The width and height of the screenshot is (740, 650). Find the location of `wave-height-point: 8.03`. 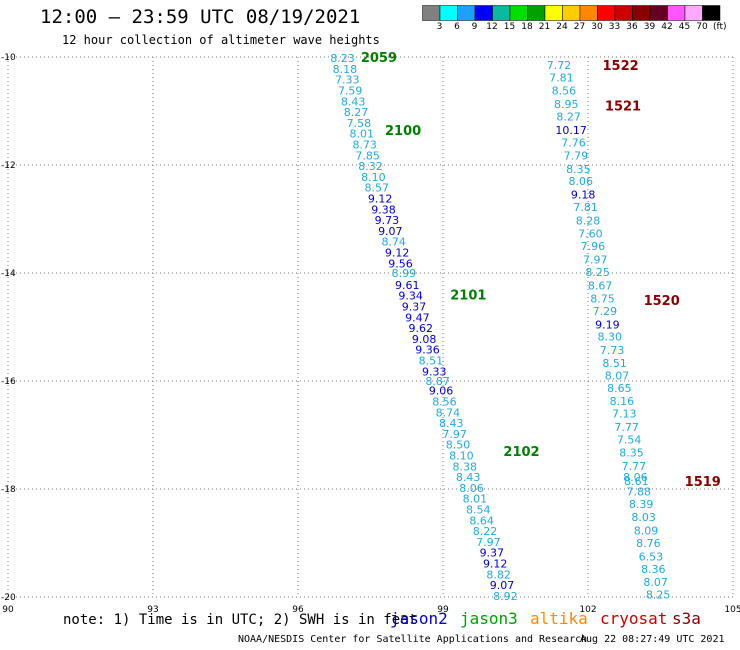

wave-height-point: 8.03 is located at coordinates (643, 517).